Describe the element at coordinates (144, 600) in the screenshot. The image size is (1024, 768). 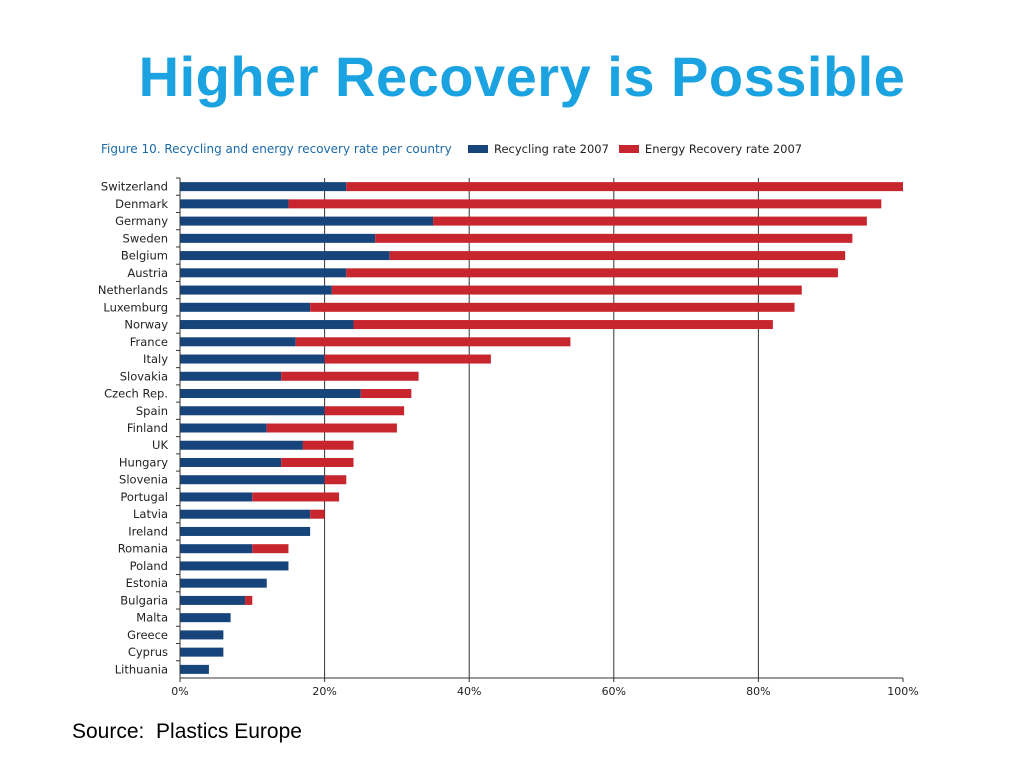
I see `category-label: Bulgaria` at that location.